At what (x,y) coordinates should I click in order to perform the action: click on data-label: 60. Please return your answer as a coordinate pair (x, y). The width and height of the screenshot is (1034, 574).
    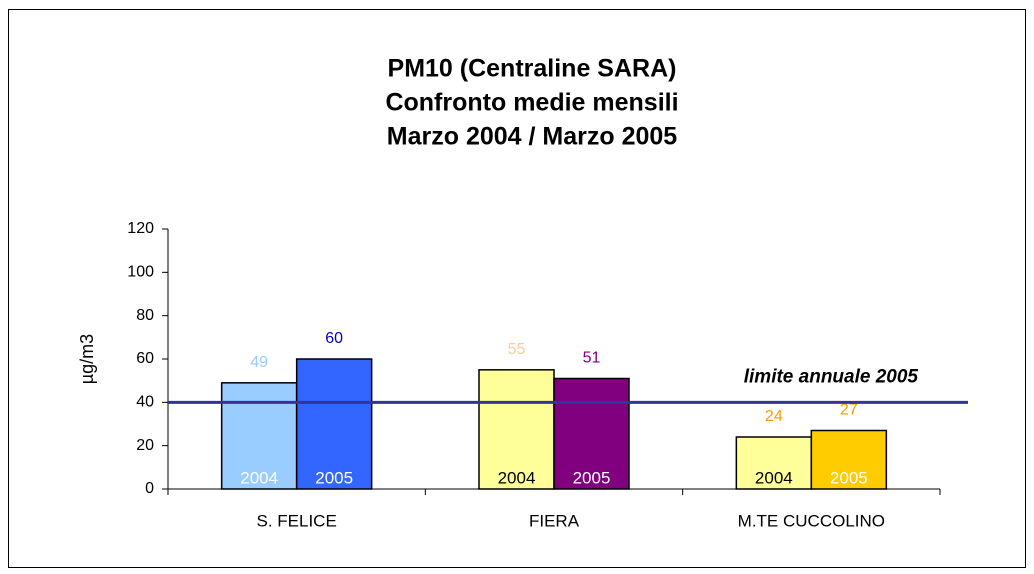
    Looking at the image, I should click on (334, 338).